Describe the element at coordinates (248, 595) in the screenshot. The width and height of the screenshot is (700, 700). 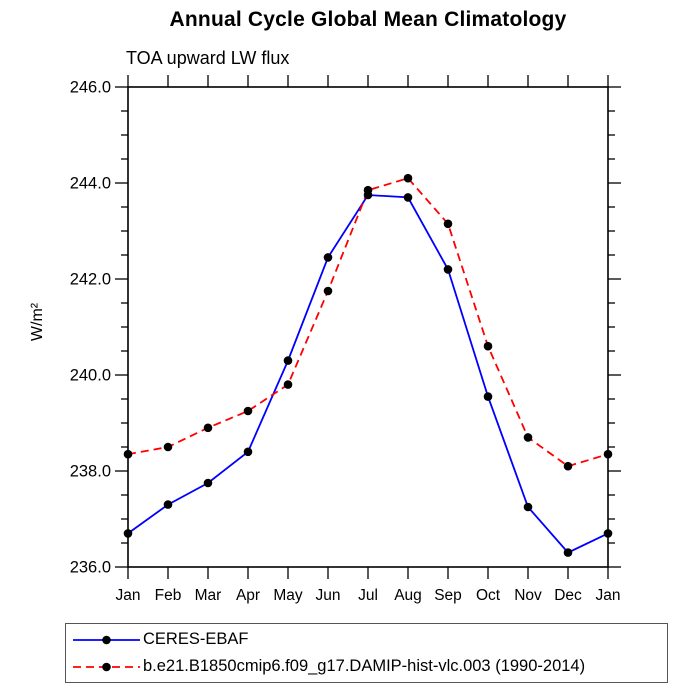
I see `x-tick-label: Apr` at that location.